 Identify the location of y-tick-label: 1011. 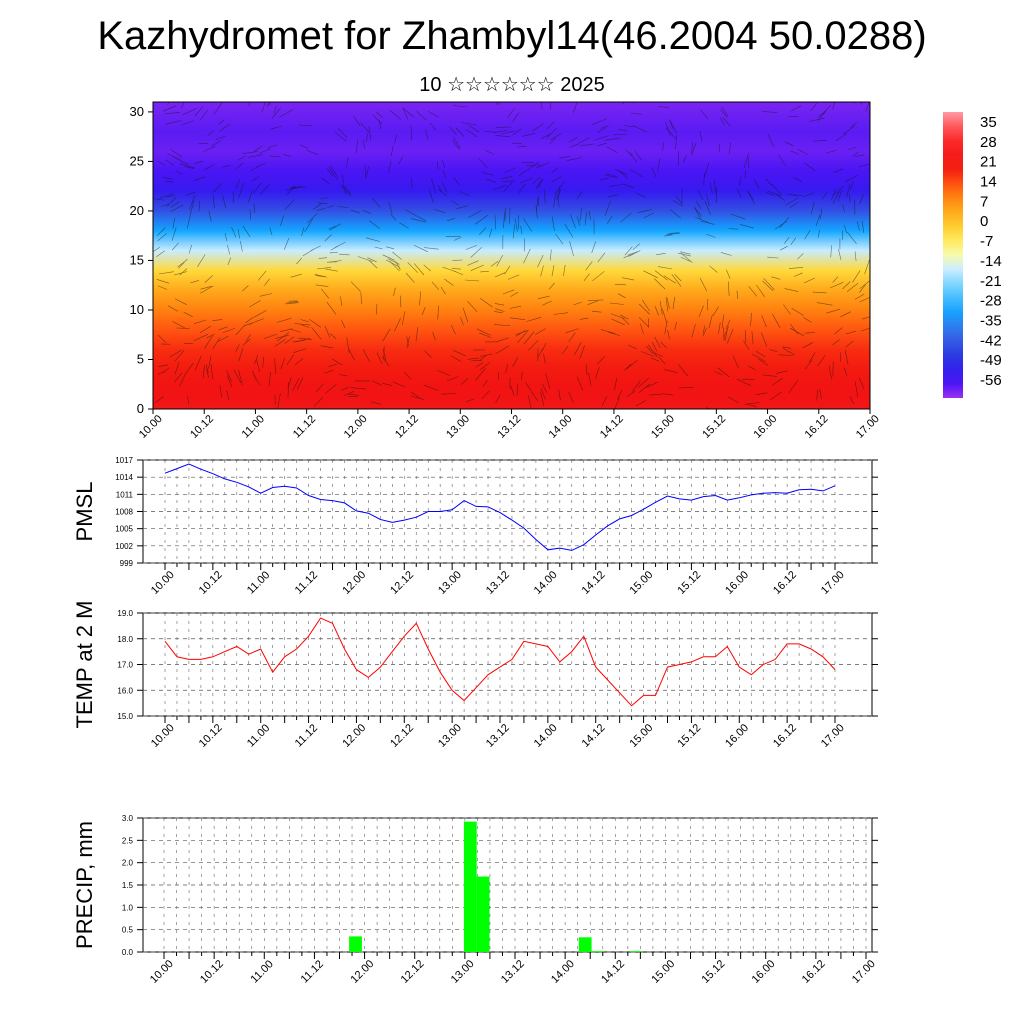
(125, 494).